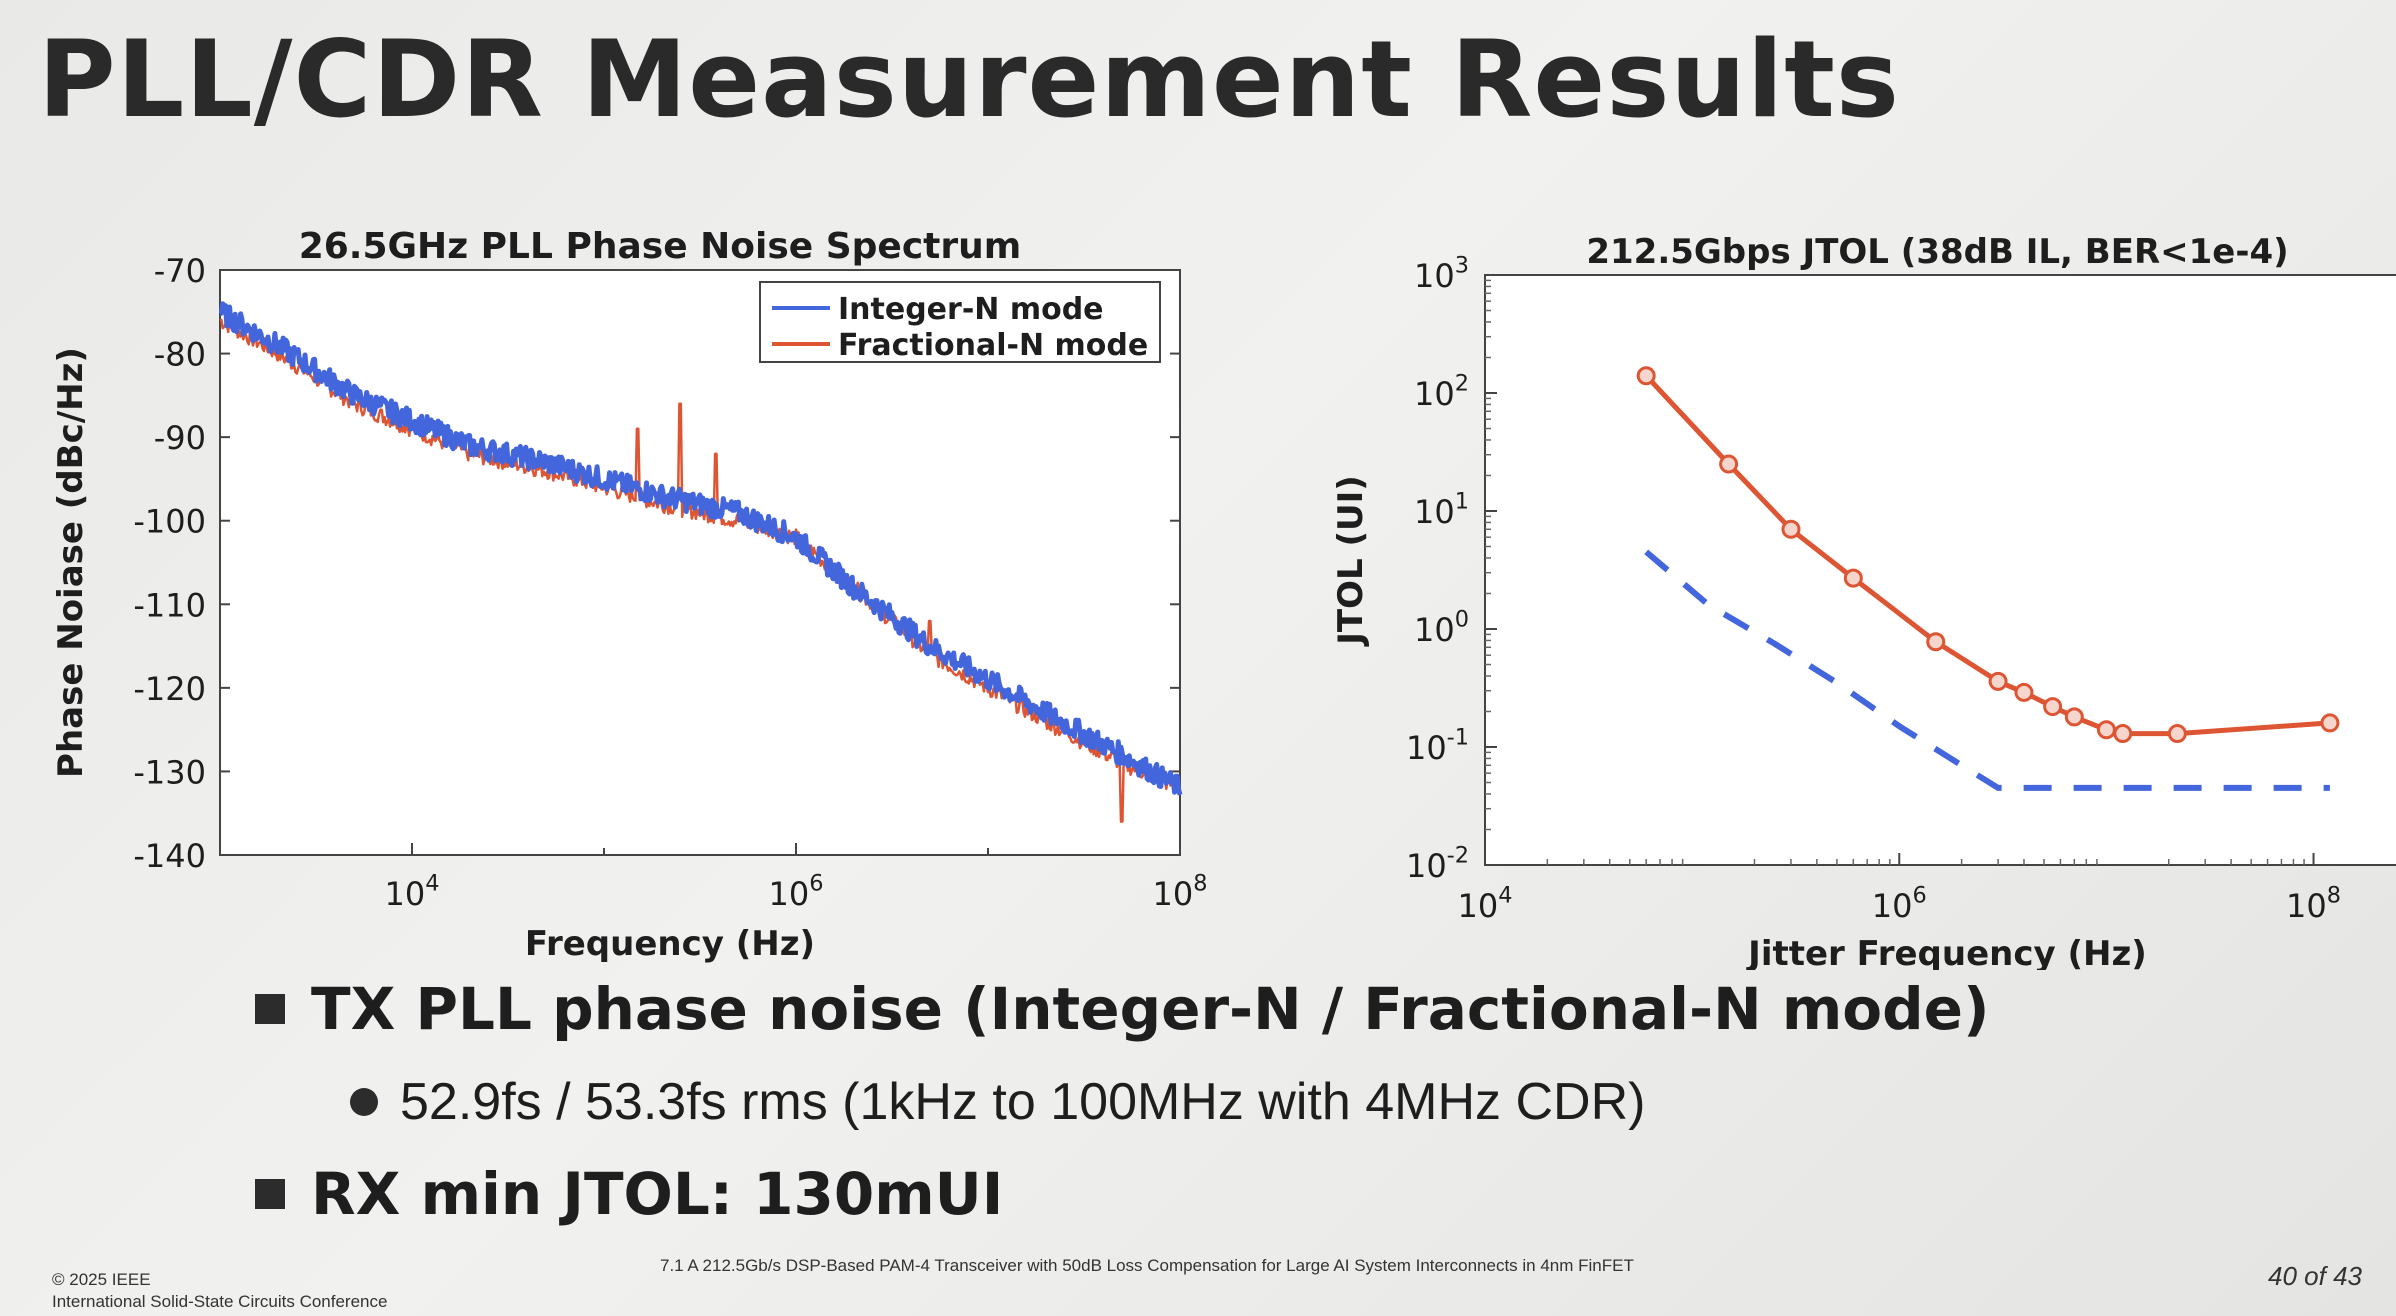 This screenshot has height=1316, width=2396. I want to click on page-number: 40 of 43, so click(2315, 1276).